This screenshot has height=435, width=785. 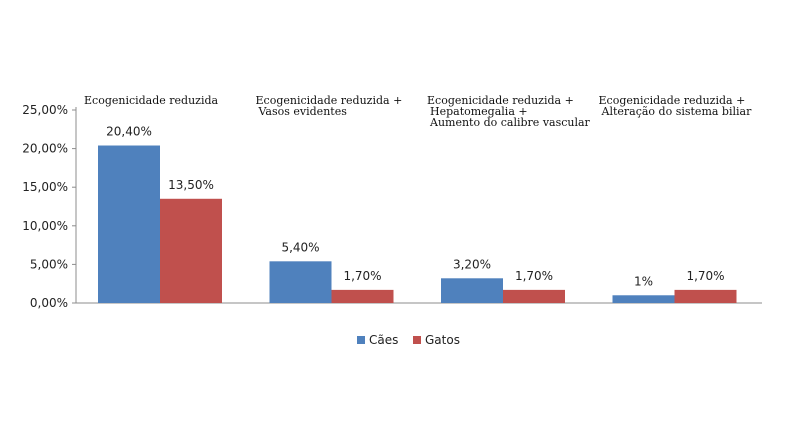 What do you see at coordinates (129, 132) in the screenshot?
I see `data-label: 20,40%` at bounding box center [129, 132].